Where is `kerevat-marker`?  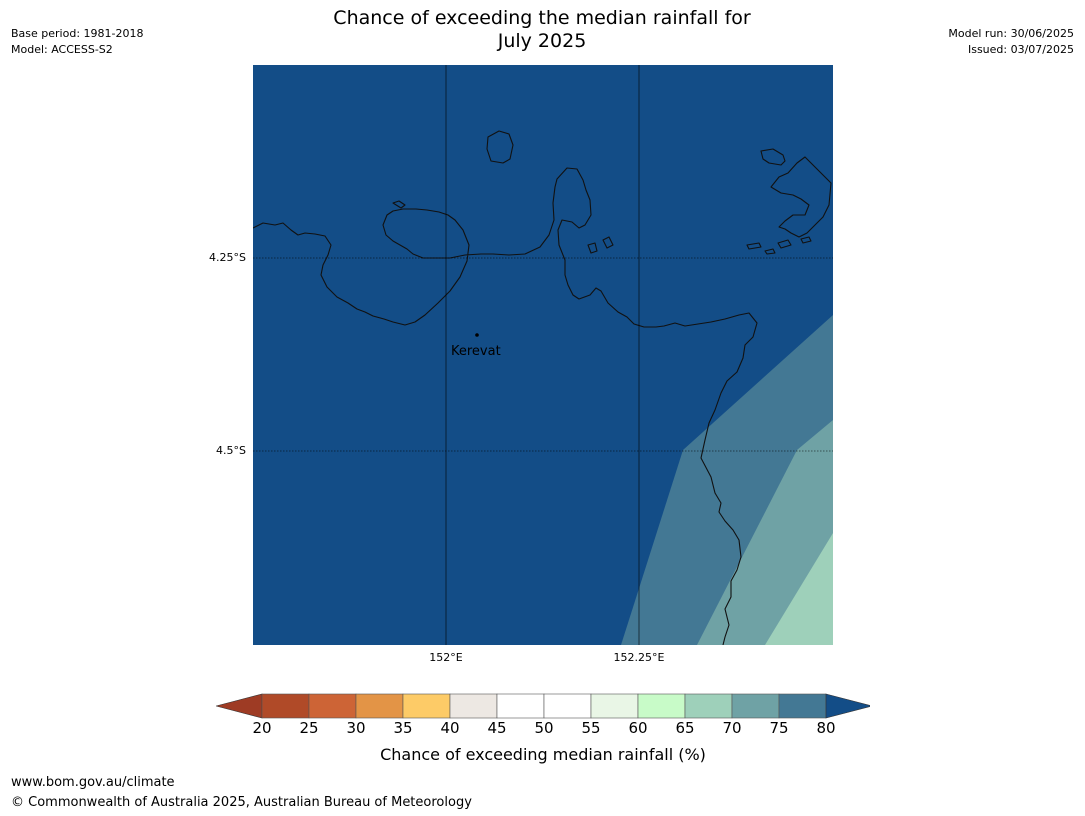
kerevat-marker is located at coordinates (477, 335).